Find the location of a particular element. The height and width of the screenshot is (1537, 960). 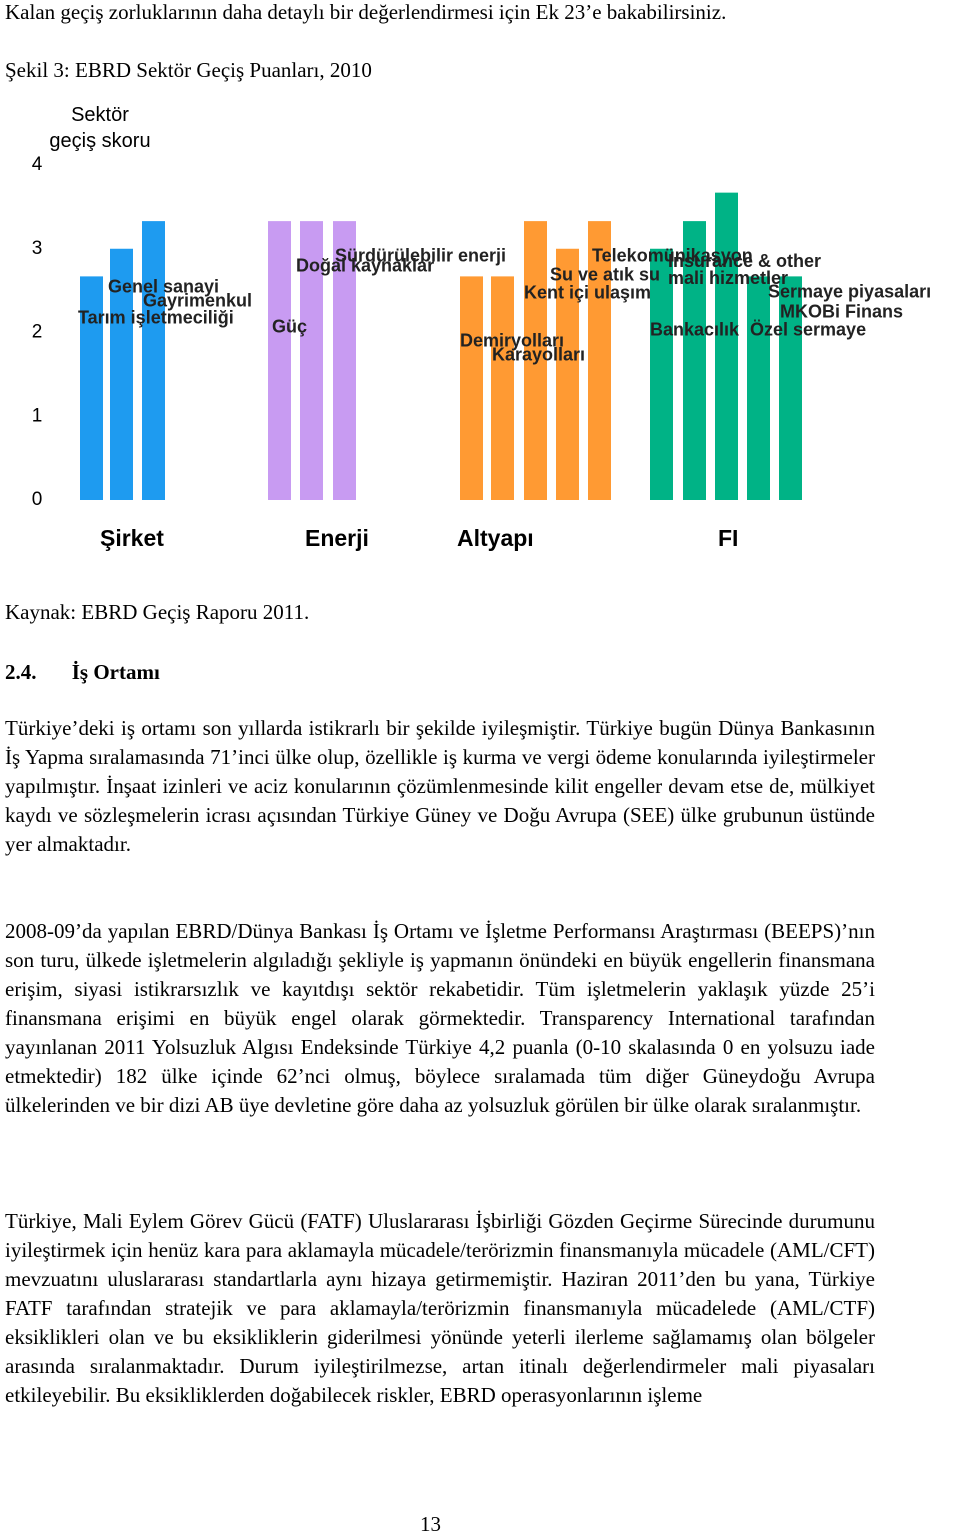

category-label: Gayrimenkul is located at coordinates (198, 300).